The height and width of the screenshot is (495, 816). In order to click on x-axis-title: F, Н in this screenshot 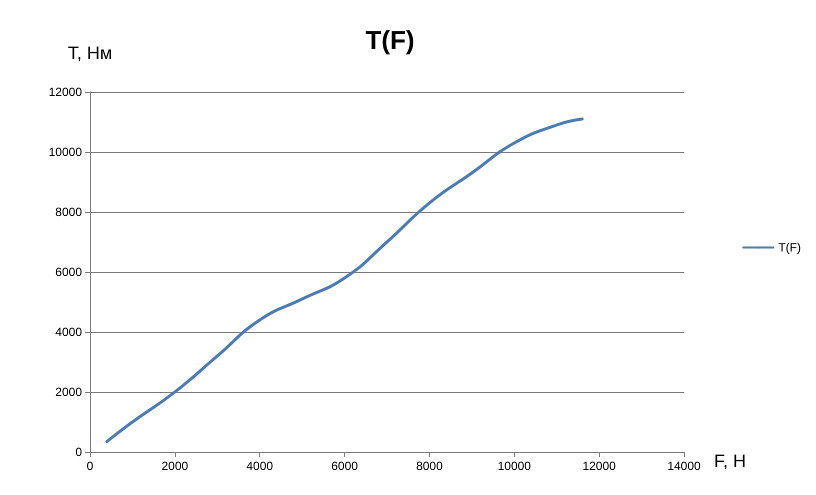, I will do `click(730, 461)`.